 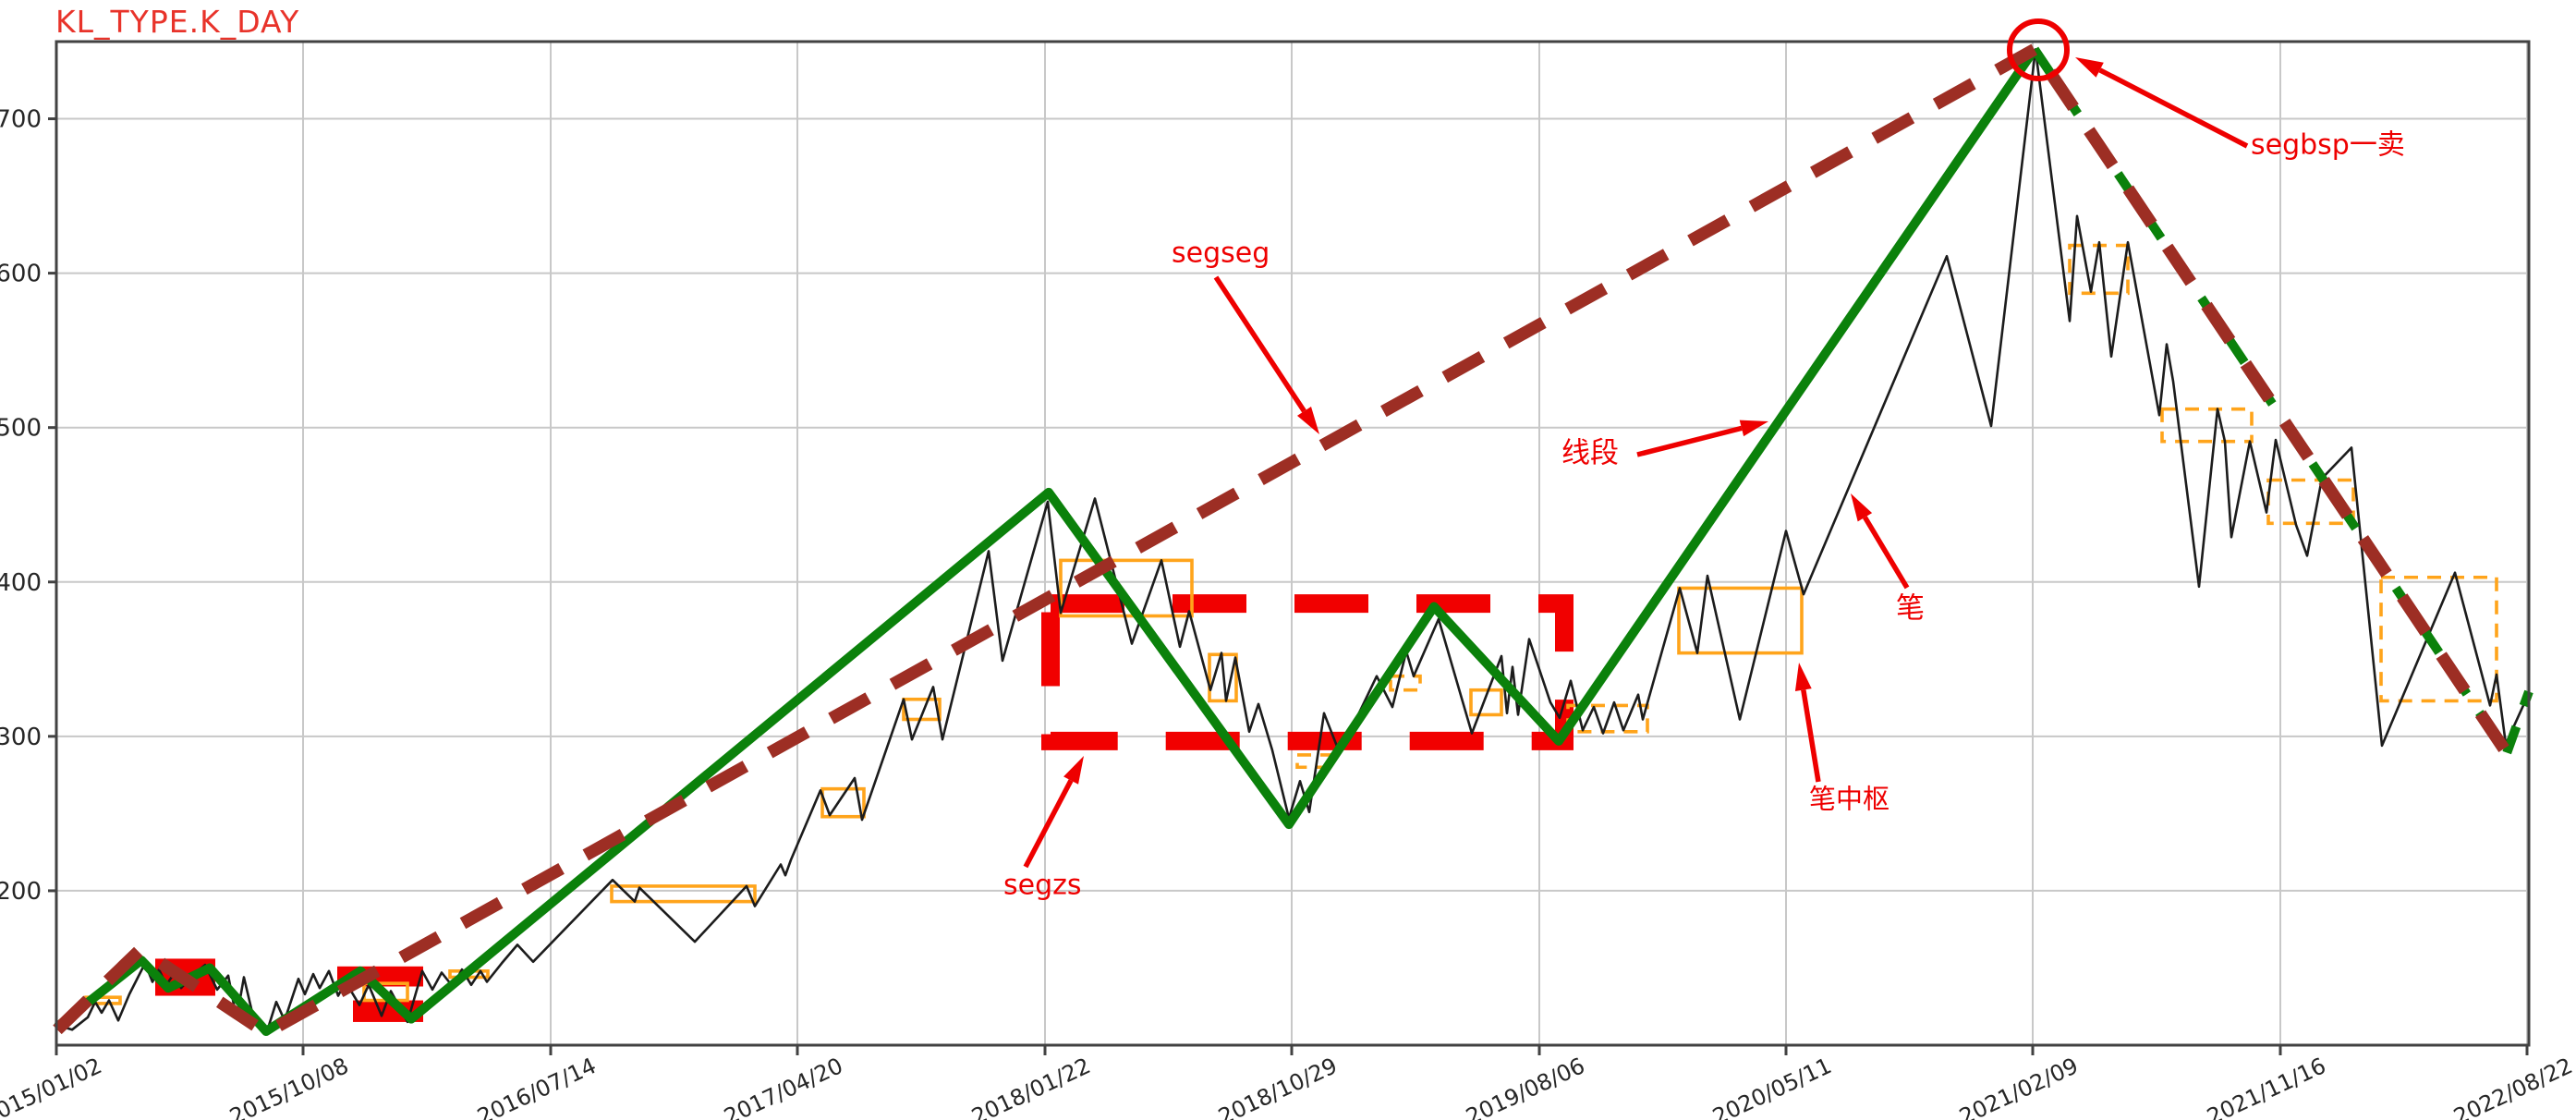 I want to click on bi-label: 笔, so click(x=1910, y=608).